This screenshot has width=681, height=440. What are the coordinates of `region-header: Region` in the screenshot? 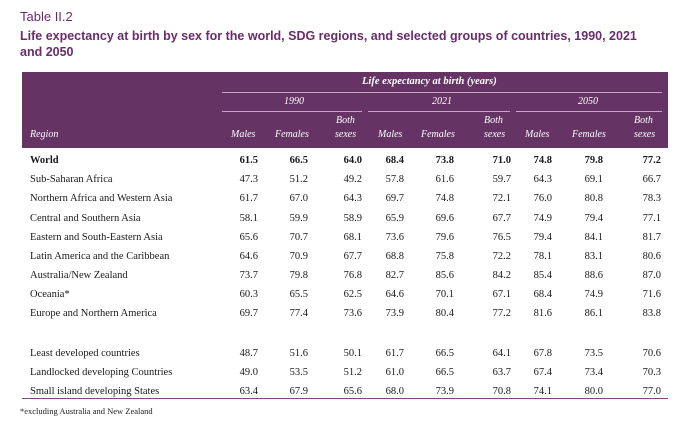 It's located at (44, 134).